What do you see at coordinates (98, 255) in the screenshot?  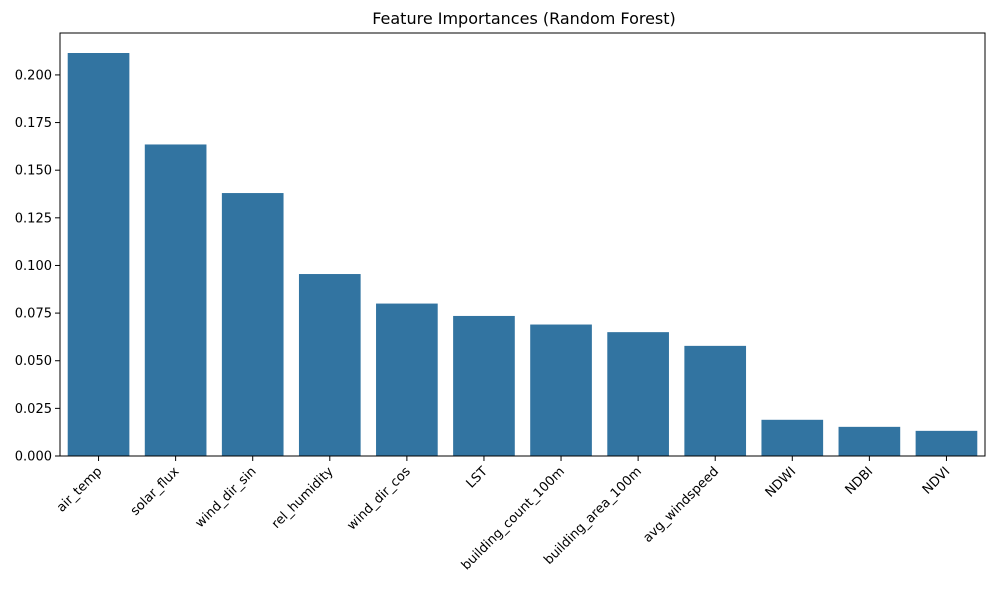 I see `bar-air-temp` at bounding box center [98, 255].